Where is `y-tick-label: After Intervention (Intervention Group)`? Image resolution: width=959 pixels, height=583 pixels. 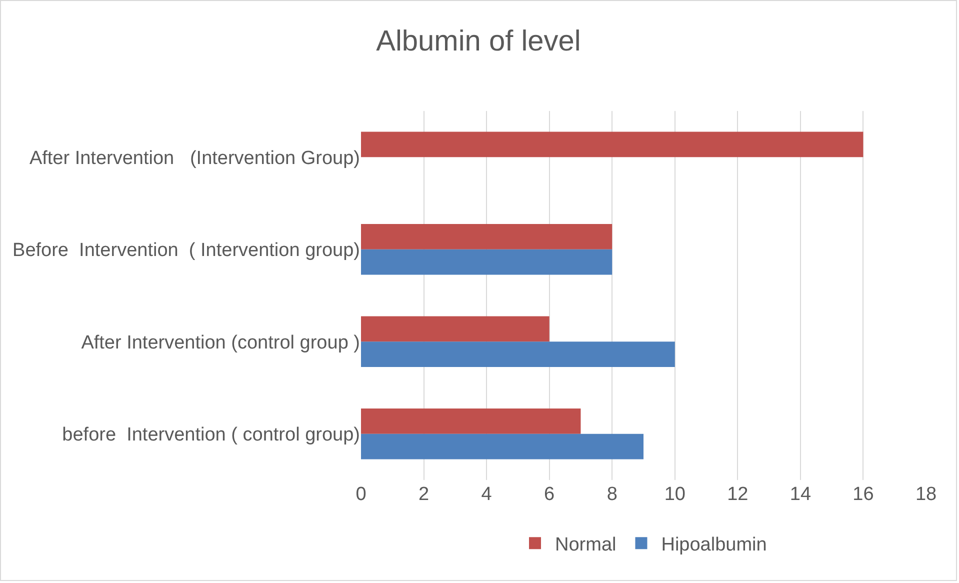 y-tick-label: After Intervention (Intervention Group) is located at coordinates (194, 158).